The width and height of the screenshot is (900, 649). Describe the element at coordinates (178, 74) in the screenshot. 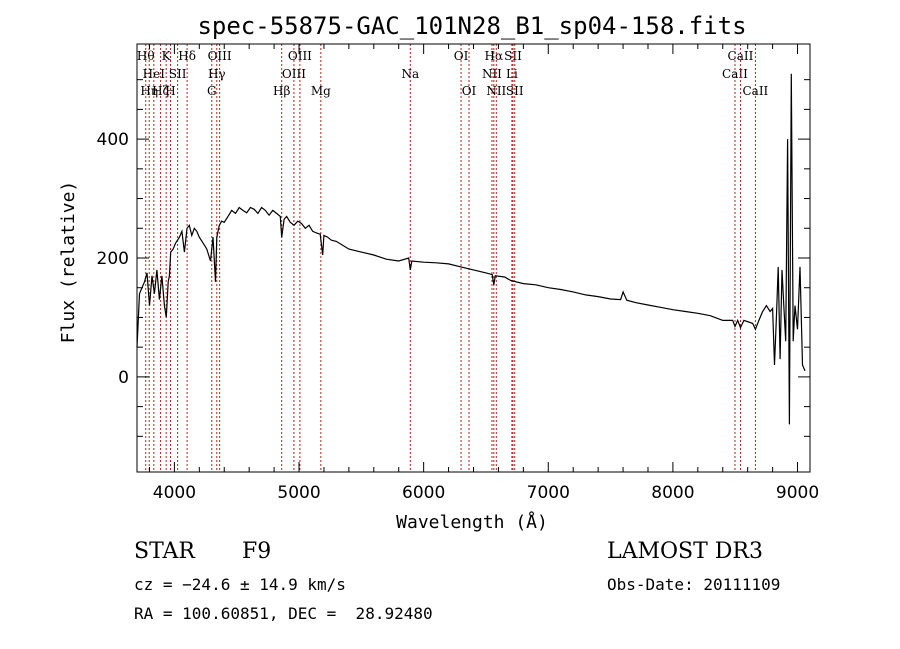

I see `line-marker-label-6: SII` at that location.